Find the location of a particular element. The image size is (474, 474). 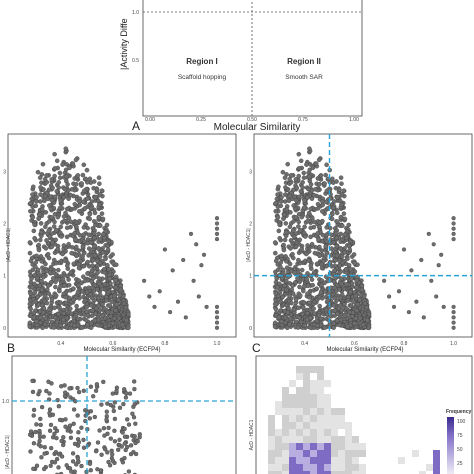

panel-a-xlabel: Molecular Similarity is located at coordinates (257, 127).